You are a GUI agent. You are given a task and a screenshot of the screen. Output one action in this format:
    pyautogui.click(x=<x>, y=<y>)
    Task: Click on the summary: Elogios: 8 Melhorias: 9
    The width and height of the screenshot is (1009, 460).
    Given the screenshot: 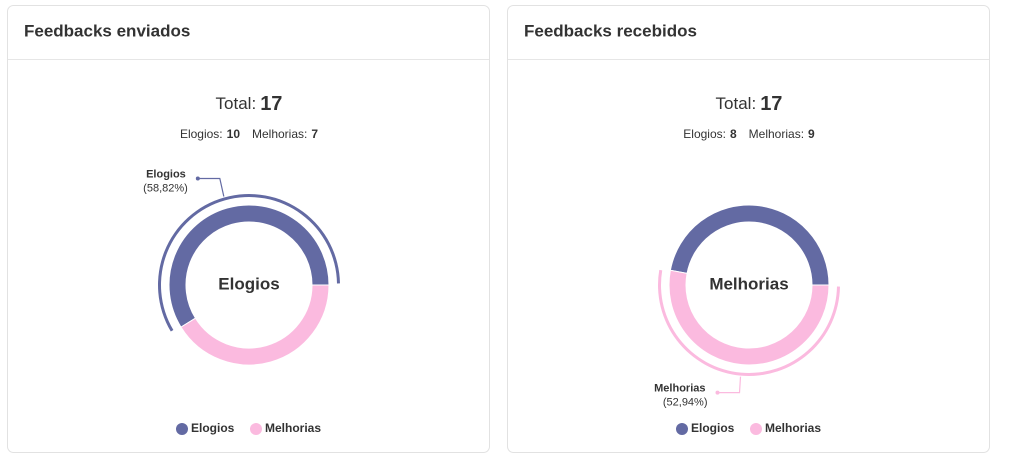 What is the action you would take?
    pyautogui.click(x=749, y=134)
    